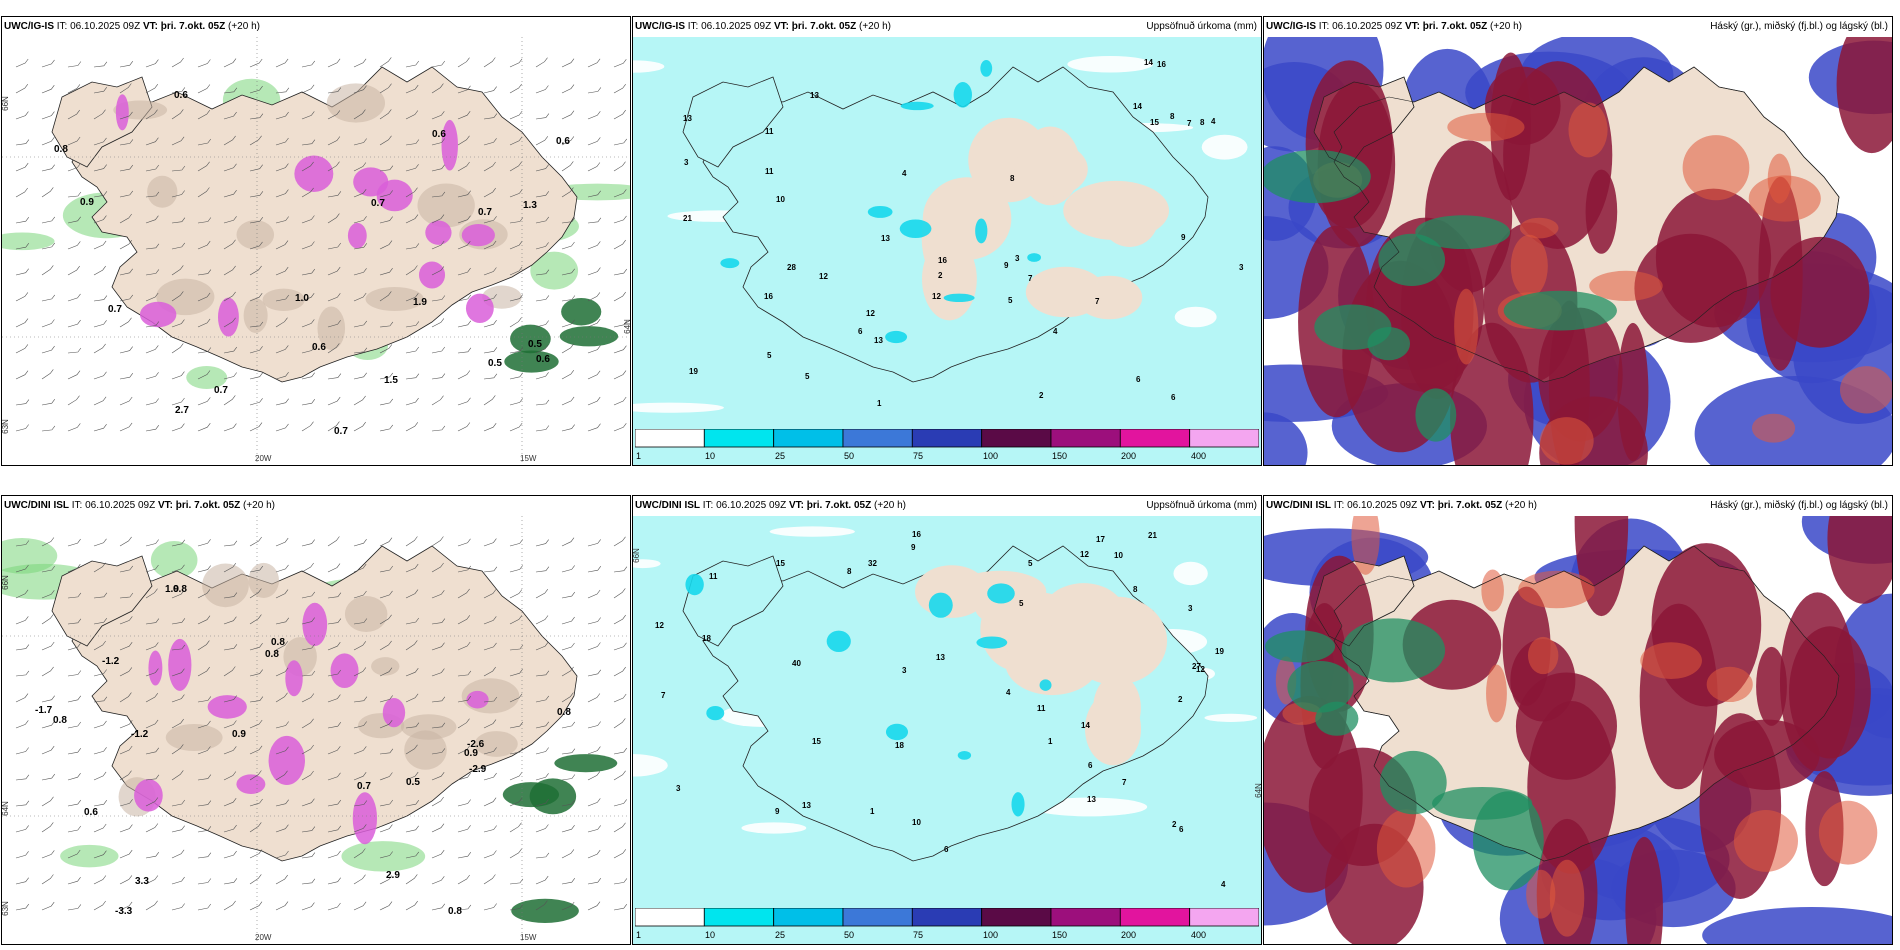  What do you see at coordinates (777, 811) in the screenshot?
I see `precip-amount-label: 9` at bounding box center [777, 811].